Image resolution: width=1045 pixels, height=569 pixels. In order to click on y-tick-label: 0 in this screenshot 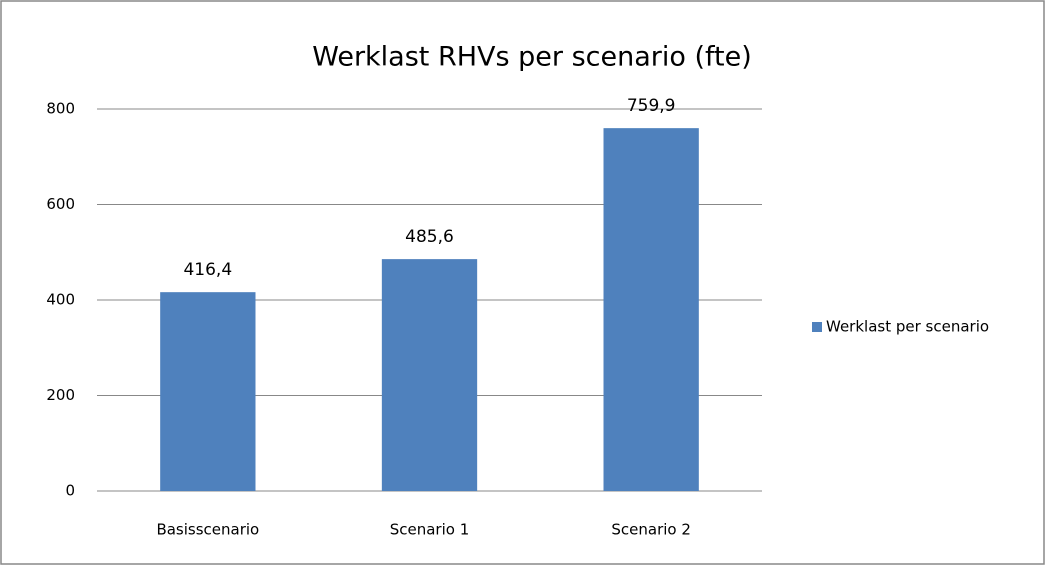, I will do `click(70, 491)`.